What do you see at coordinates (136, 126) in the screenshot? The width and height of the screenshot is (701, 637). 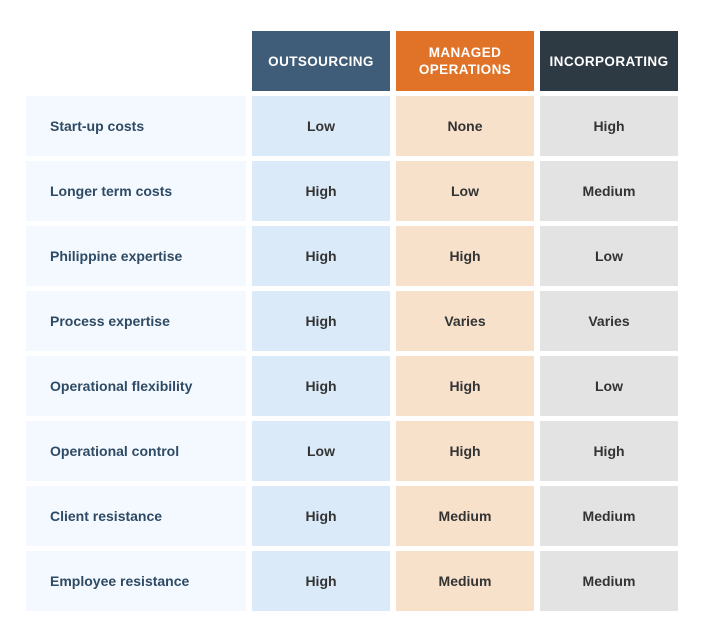 I see `row-label: Start-up costs` at bounding box center [136, 126].